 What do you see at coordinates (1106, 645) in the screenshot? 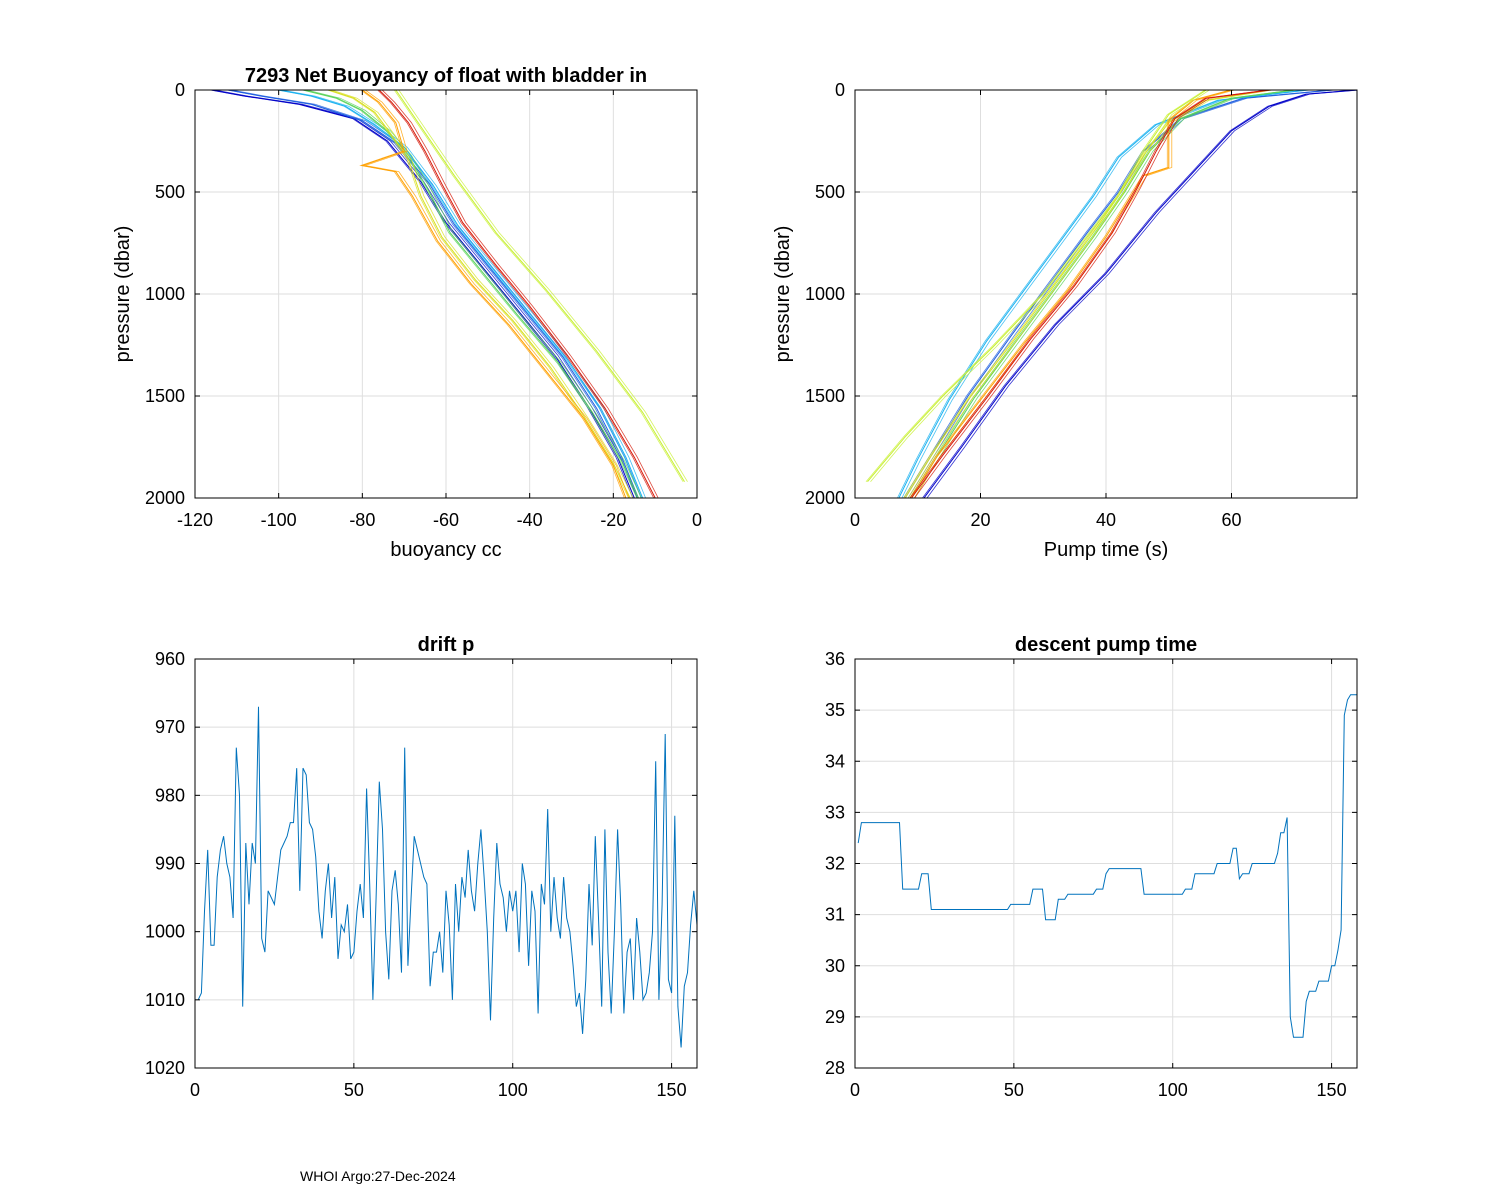
I see `chart-title: descent pump time` at bounding box center [1106, 645].